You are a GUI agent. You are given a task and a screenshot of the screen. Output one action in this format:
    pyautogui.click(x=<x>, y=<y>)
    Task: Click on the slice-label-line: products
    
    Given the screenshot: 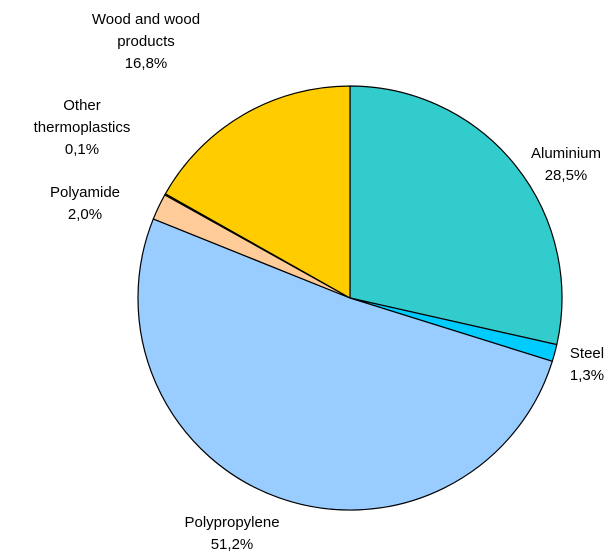 What is the action you would take?
    pyautogui.click(x=146, y=41)
    